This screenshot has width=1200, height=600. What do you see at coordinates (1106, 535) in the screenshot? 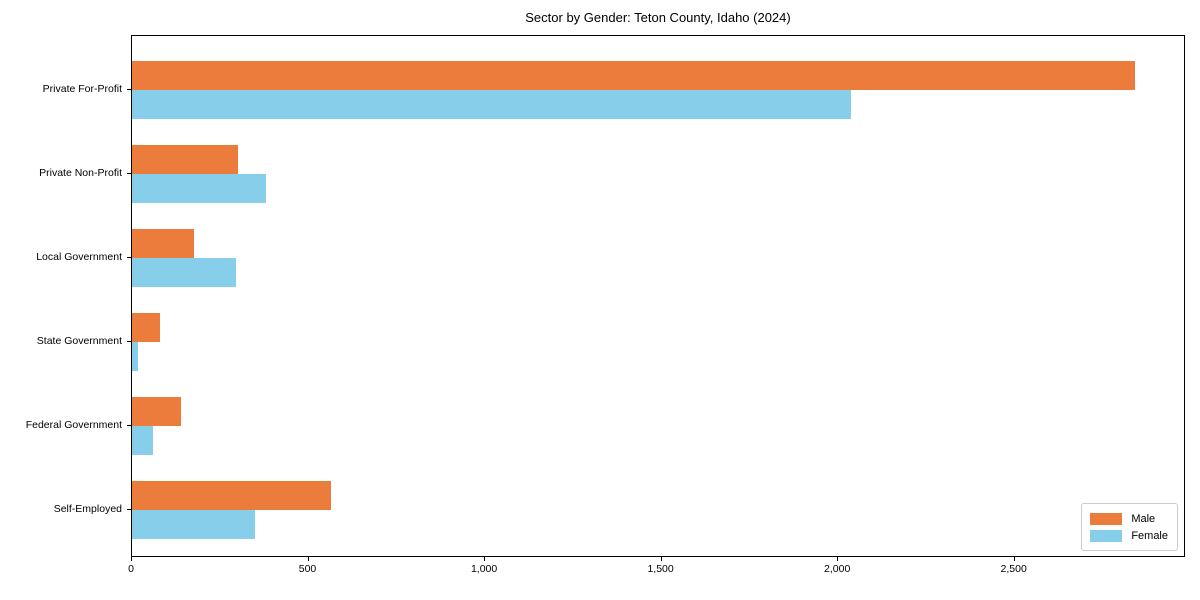
I see `legend-swatch-female` at bounding box center [1106, 535].